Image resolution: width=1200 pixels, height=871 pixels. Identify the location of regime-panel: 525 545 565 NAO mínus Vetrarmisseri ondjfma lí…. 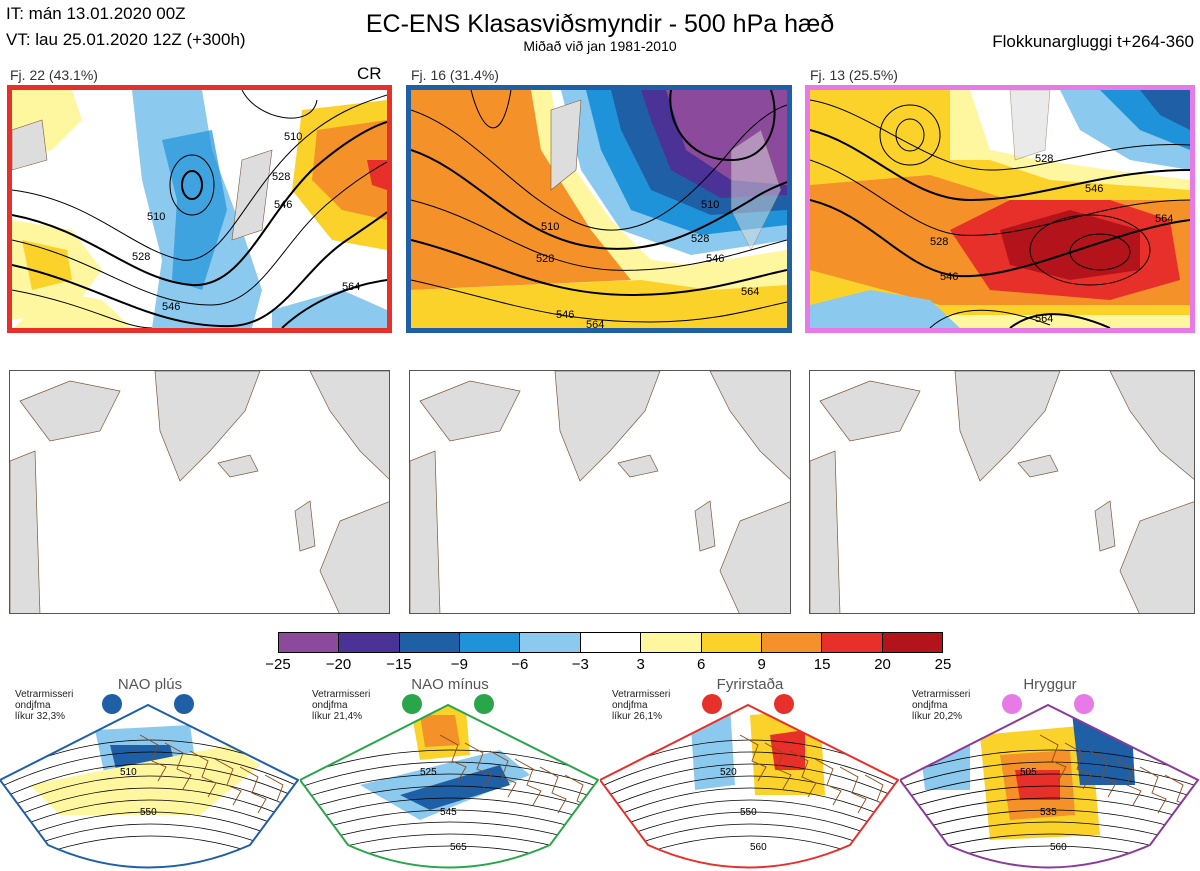
(450, 773).